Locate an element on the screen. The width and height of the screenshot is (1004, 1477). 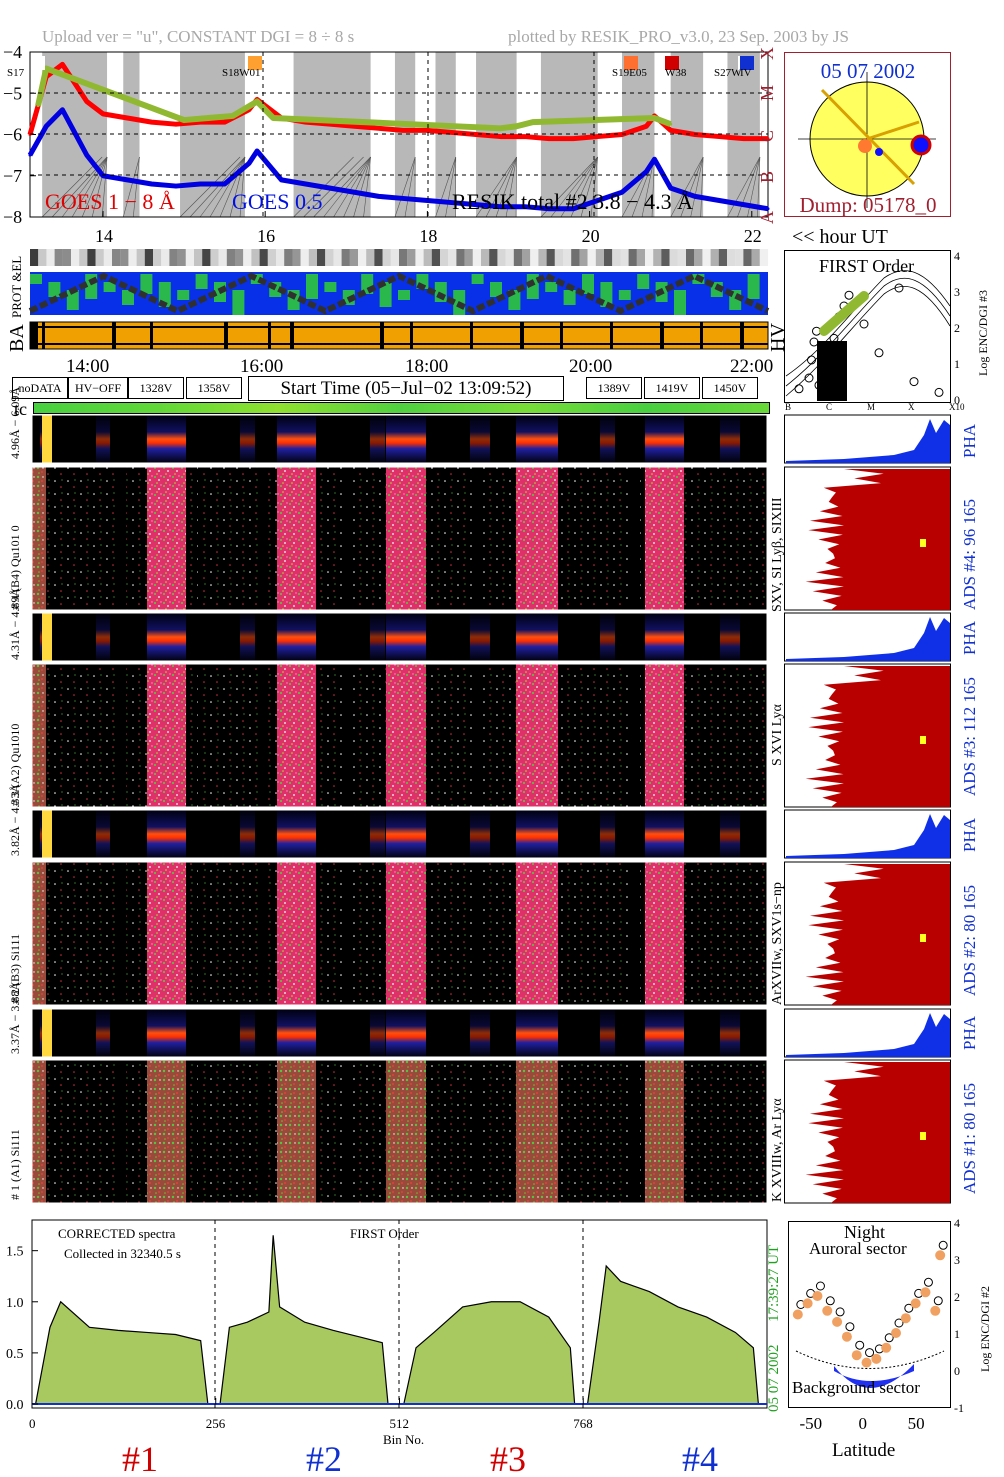
pha-bright-stripe is located at coordinates (47, 1033).